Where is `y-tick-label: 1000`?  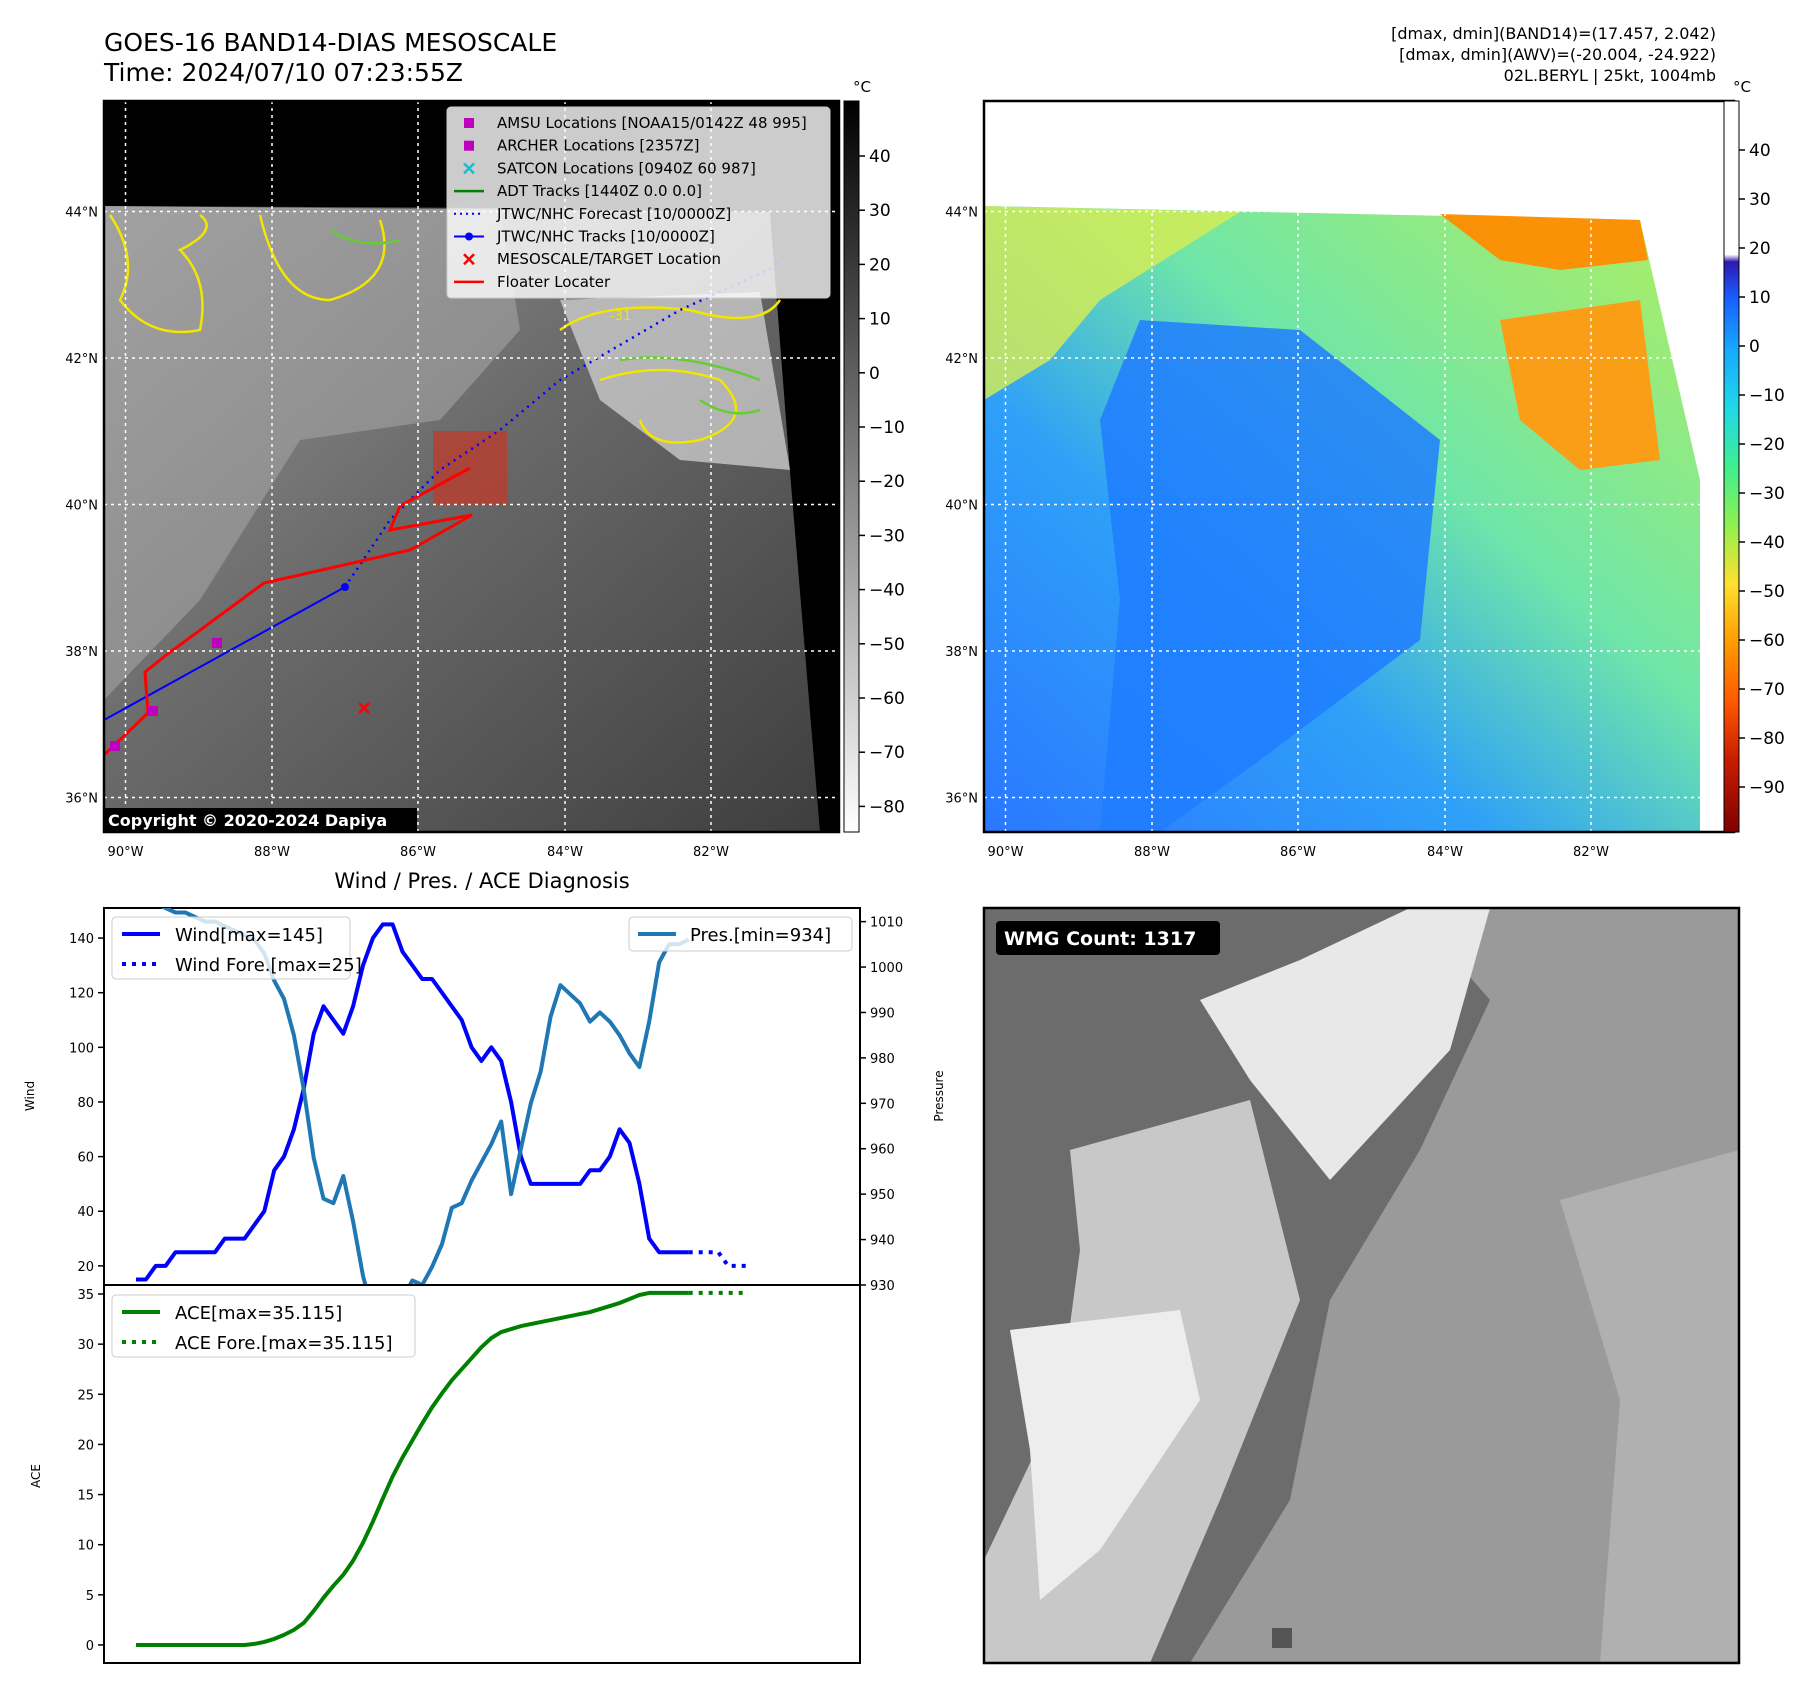
y-tick-label: 1000 is located at coordinates (886, 968).